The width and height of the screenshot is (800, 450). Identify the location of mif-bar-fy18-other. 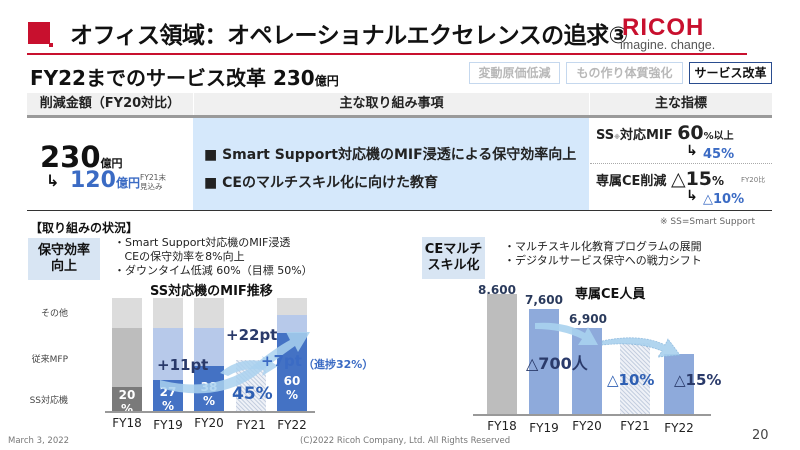
(127, 313).